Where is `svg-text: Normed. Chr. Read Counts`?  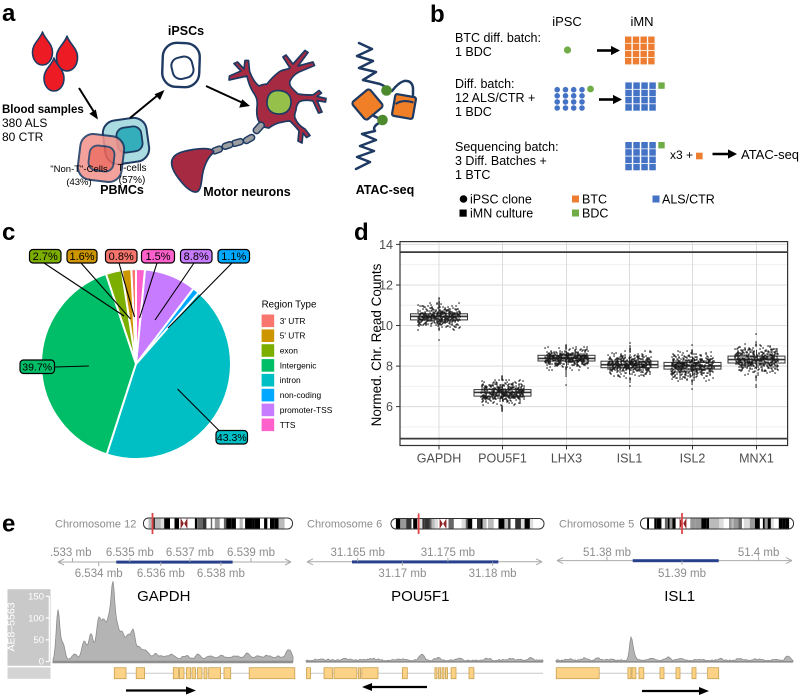 svg-text: Normed. Chr. Read Counts is located at coordinates (376, 344).